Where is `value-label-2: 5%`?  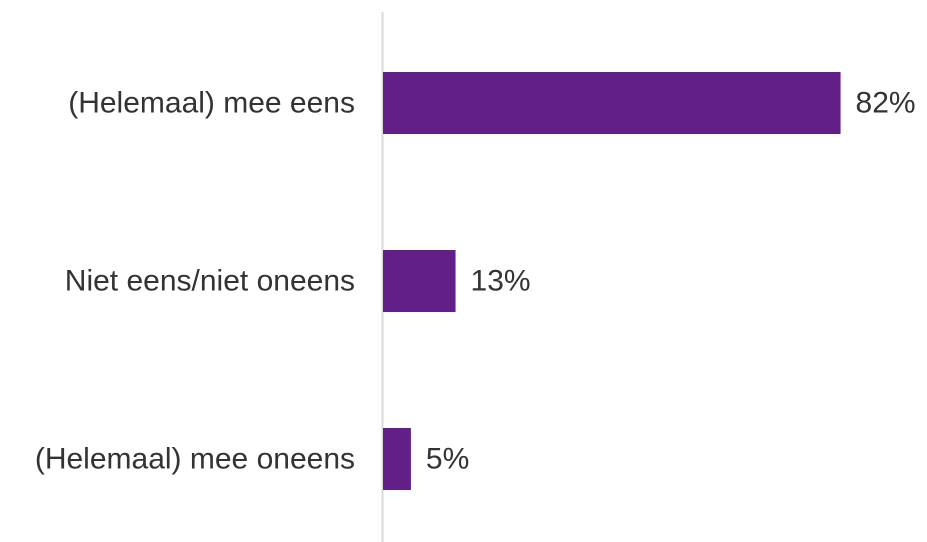
value-label-2: 5% is located at coordinates (447, 459).